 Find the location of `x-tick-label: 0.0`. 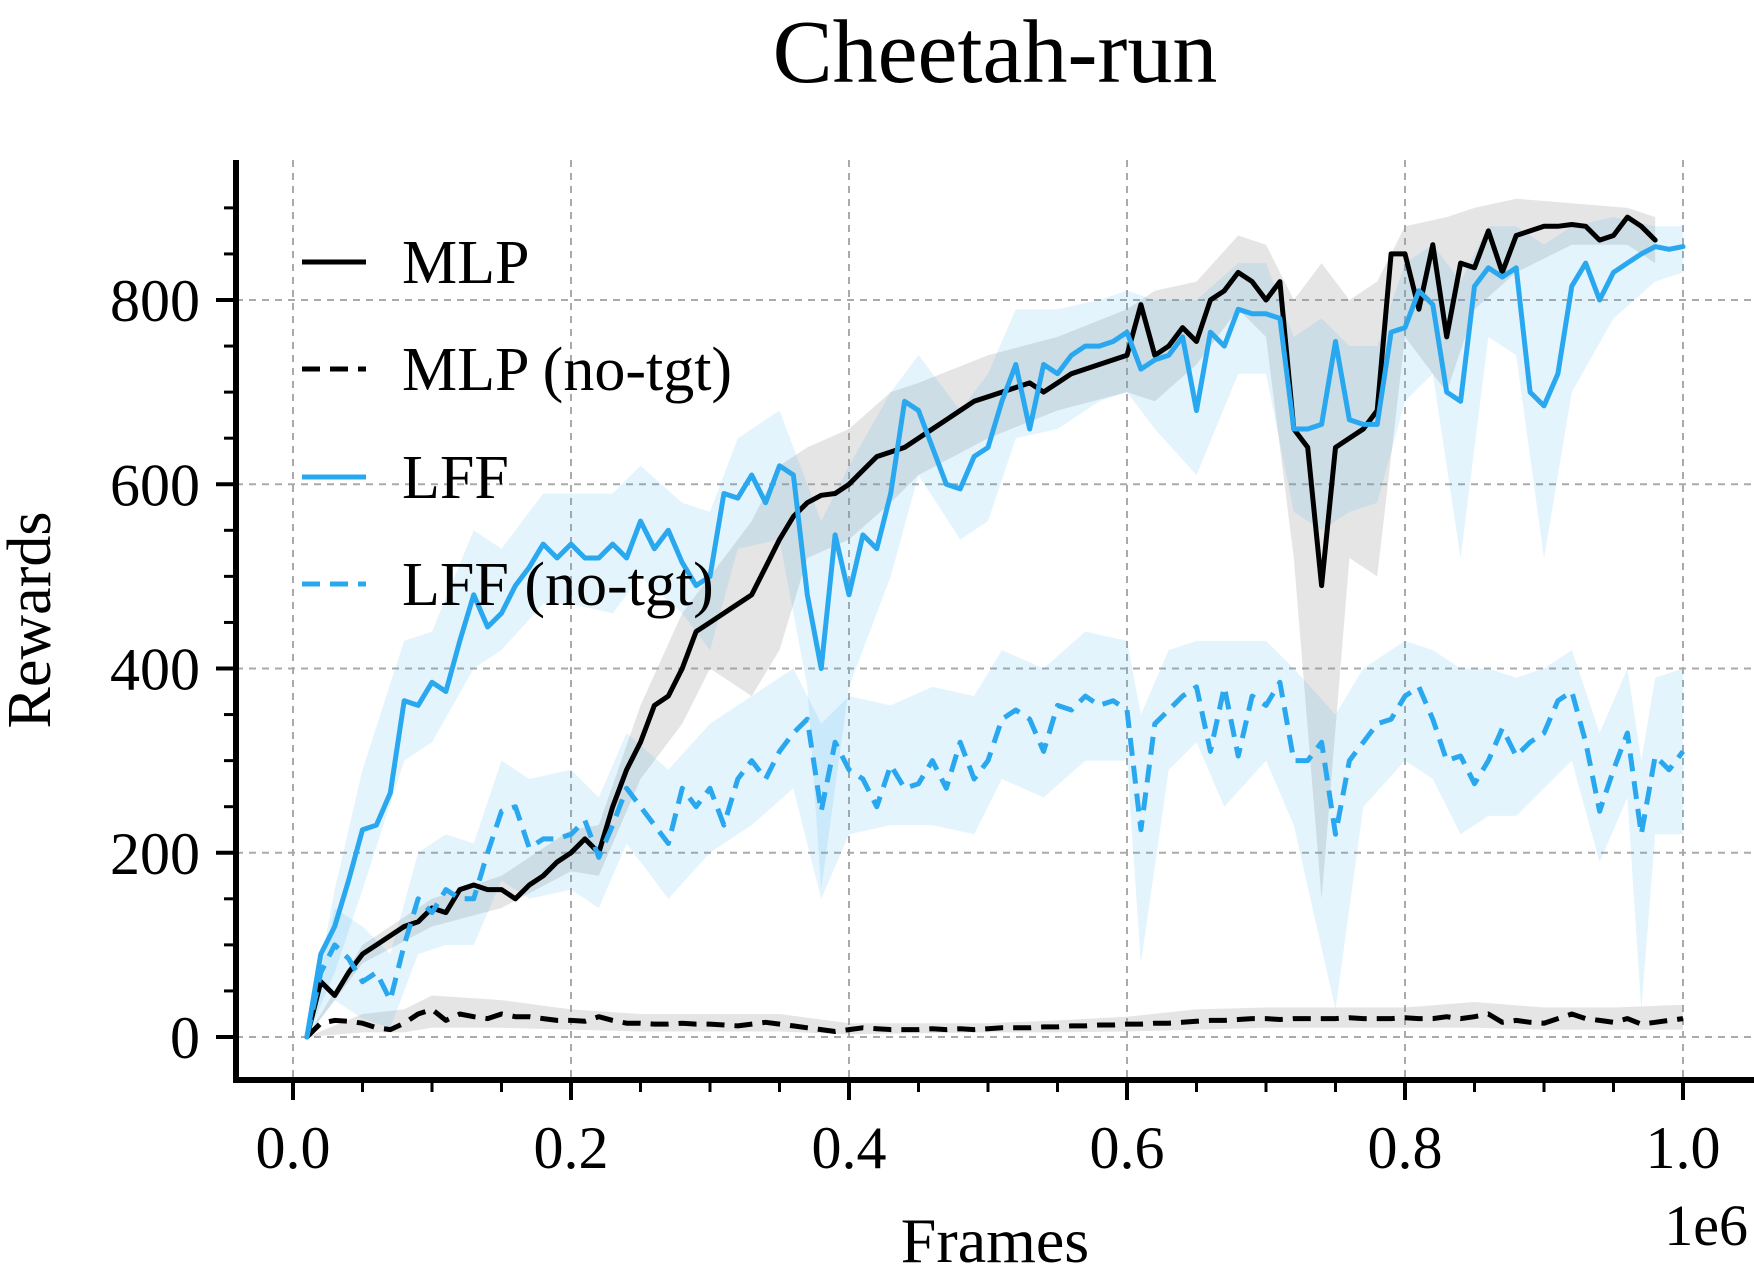

x-tick-label: 0.0 is located at coordinates (293, 1148).